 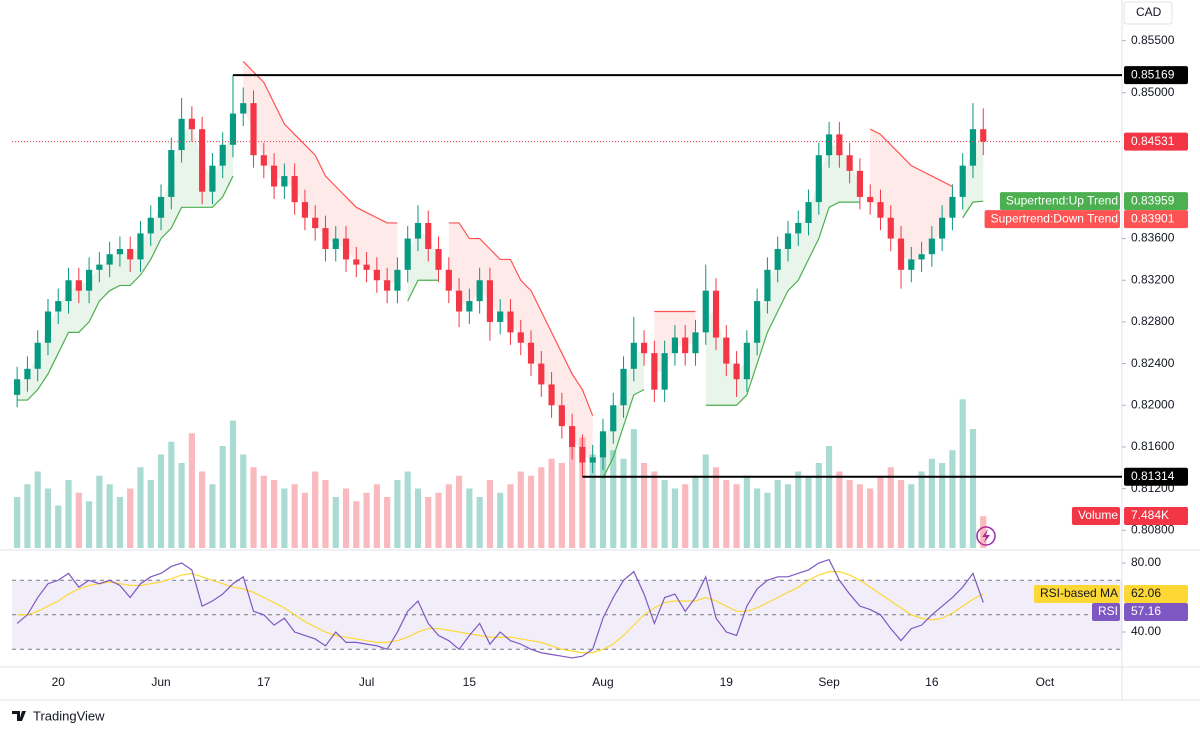 I want to click on y-tick-label: 0.81600, so click(x=1153, y=446).